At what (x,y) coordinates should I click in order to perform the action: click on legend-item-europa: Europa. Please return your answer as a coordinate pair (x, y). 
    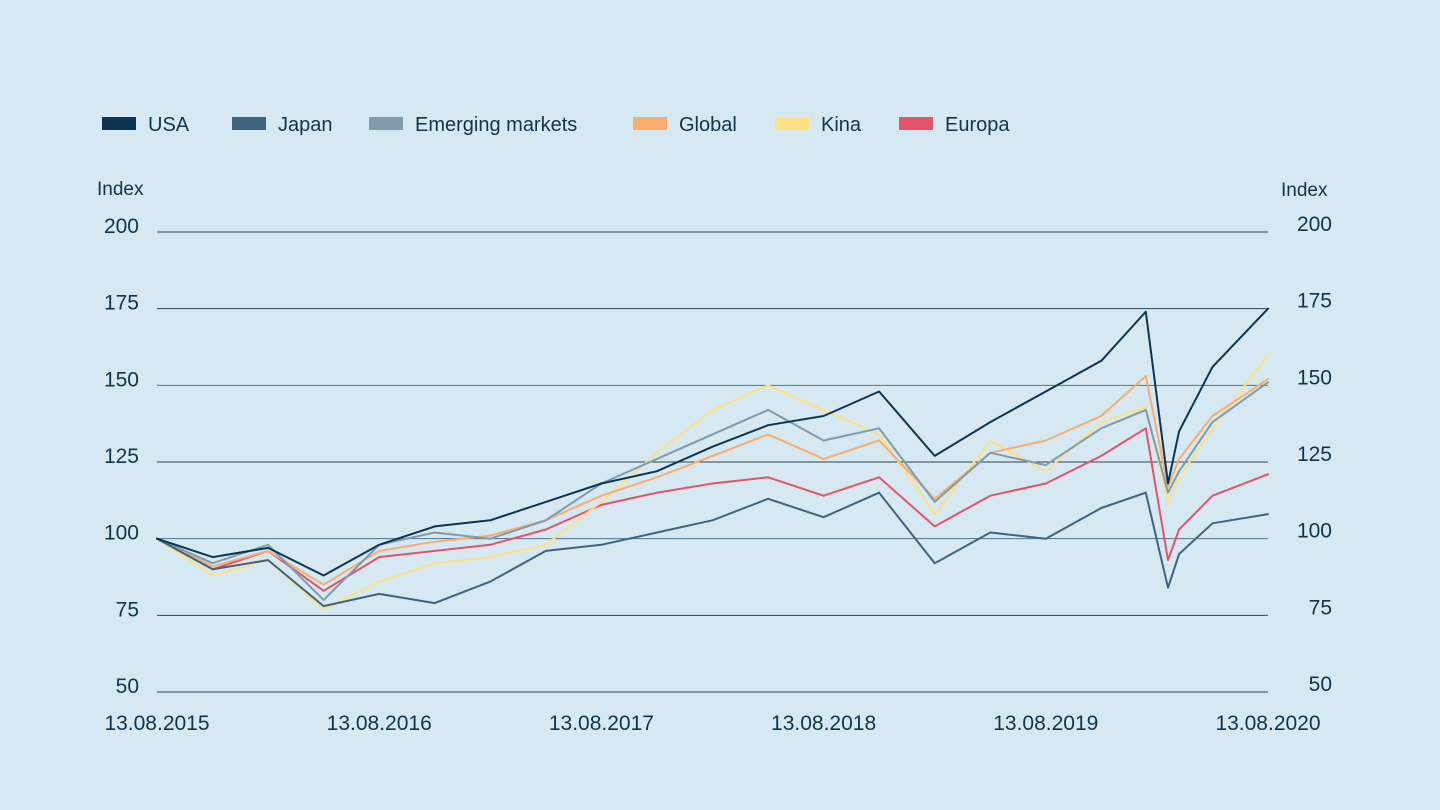
    Looking at the image, I should click on (954, 125).